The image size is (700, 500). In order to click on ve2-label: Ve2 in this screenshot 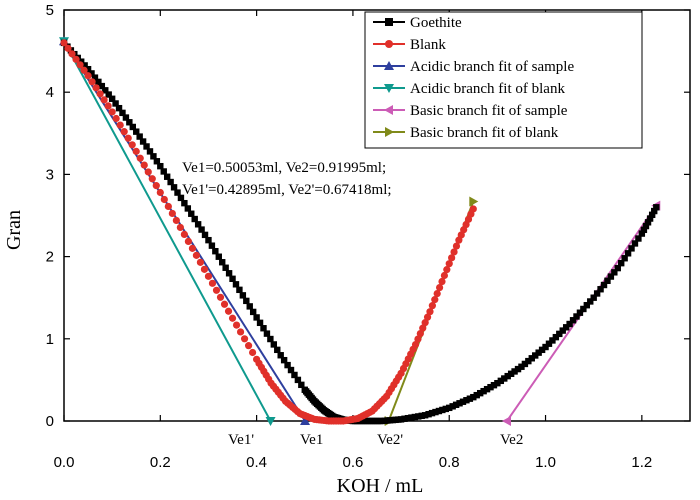, I will do `click(511, 440)`.